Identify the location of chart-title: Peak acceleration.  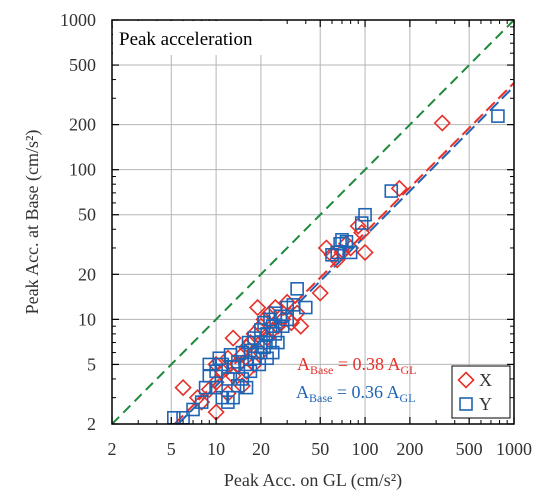
(186, 39).